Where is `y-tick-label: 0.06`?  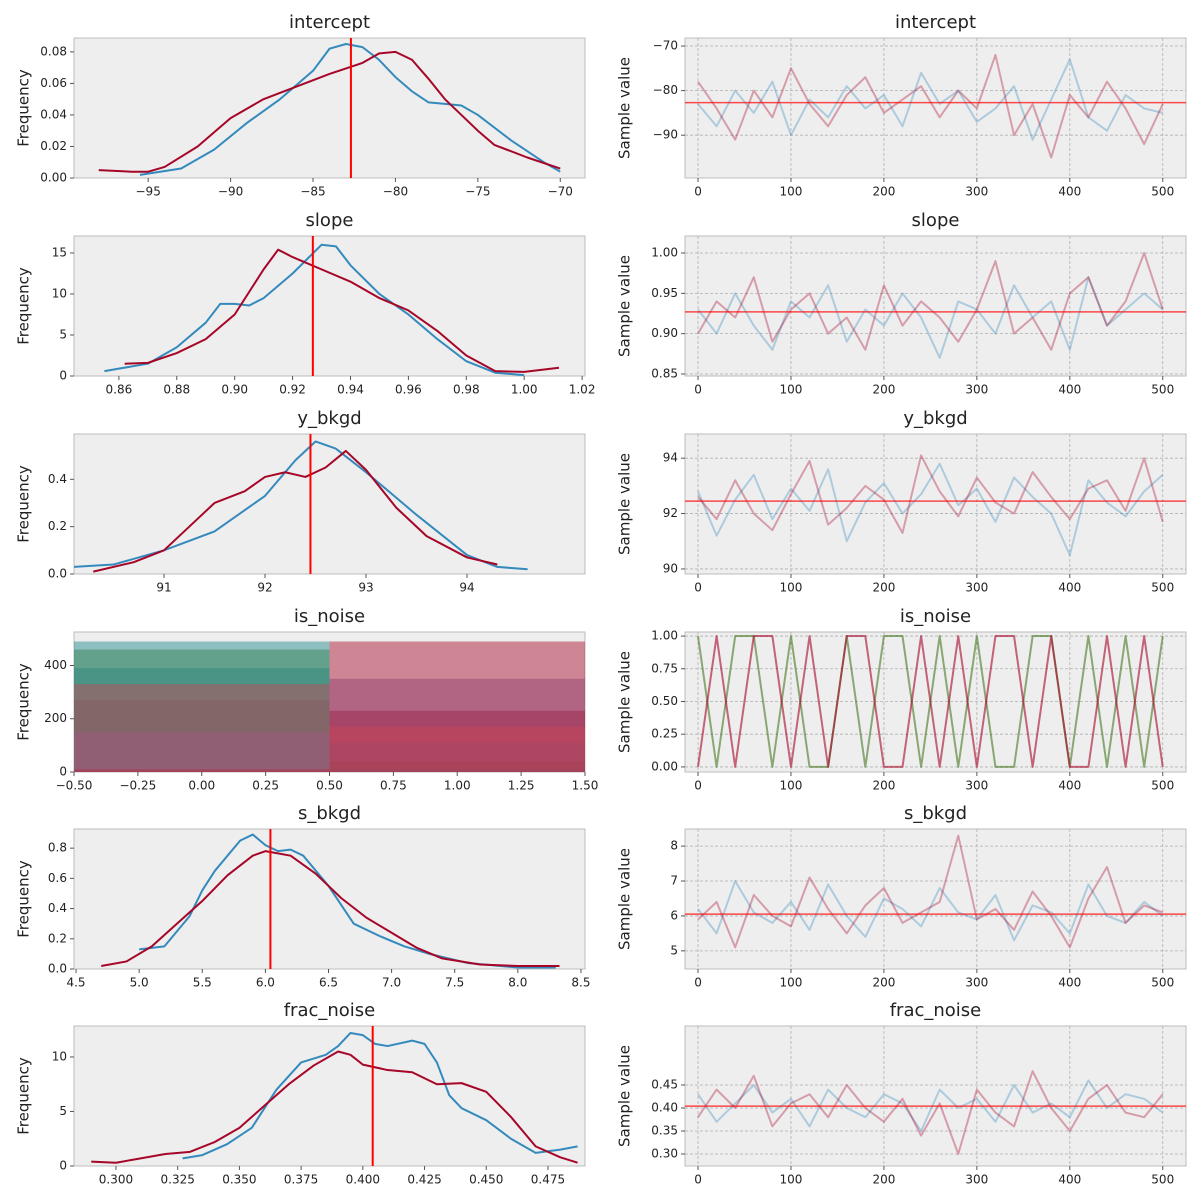
y-tick-label: 0.06 is located at coordinates (53, 83).